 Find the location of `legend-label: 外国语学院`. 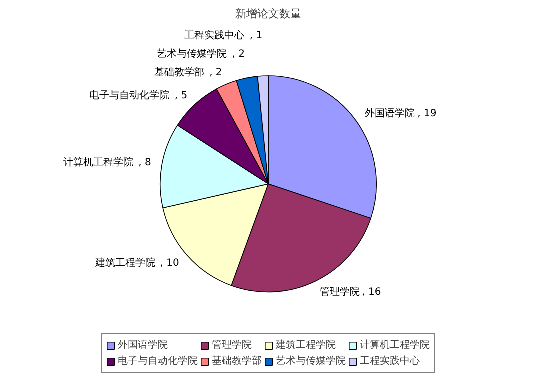

legend-label: 外国语学院 is located at coordinates (143, 345).